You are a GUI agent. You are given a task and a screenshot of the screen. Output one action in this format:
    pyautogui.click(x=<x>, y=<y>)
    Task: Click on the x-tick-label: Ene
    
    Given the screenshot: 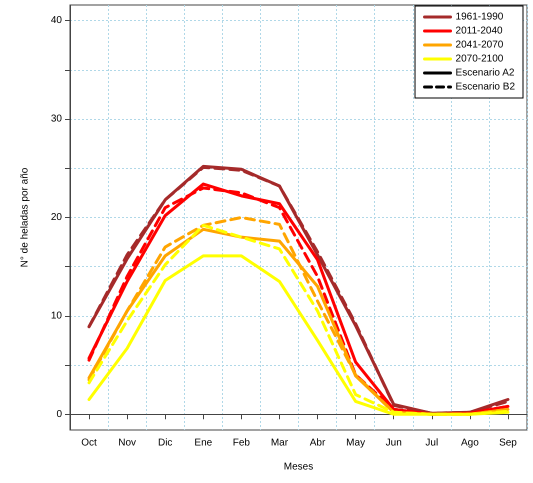 What is the action you would take?
    pyautogui.click(x=203, y=443)
    